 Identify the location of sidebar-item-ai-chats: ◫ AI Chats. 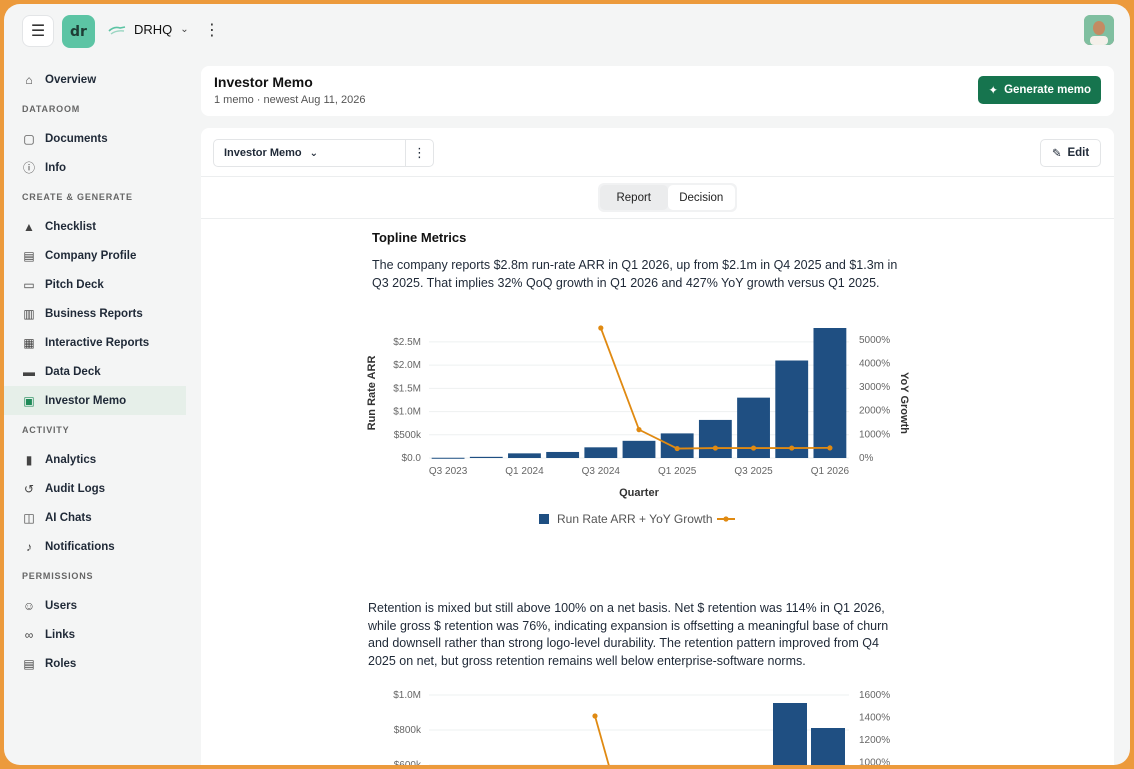
(95, 517).